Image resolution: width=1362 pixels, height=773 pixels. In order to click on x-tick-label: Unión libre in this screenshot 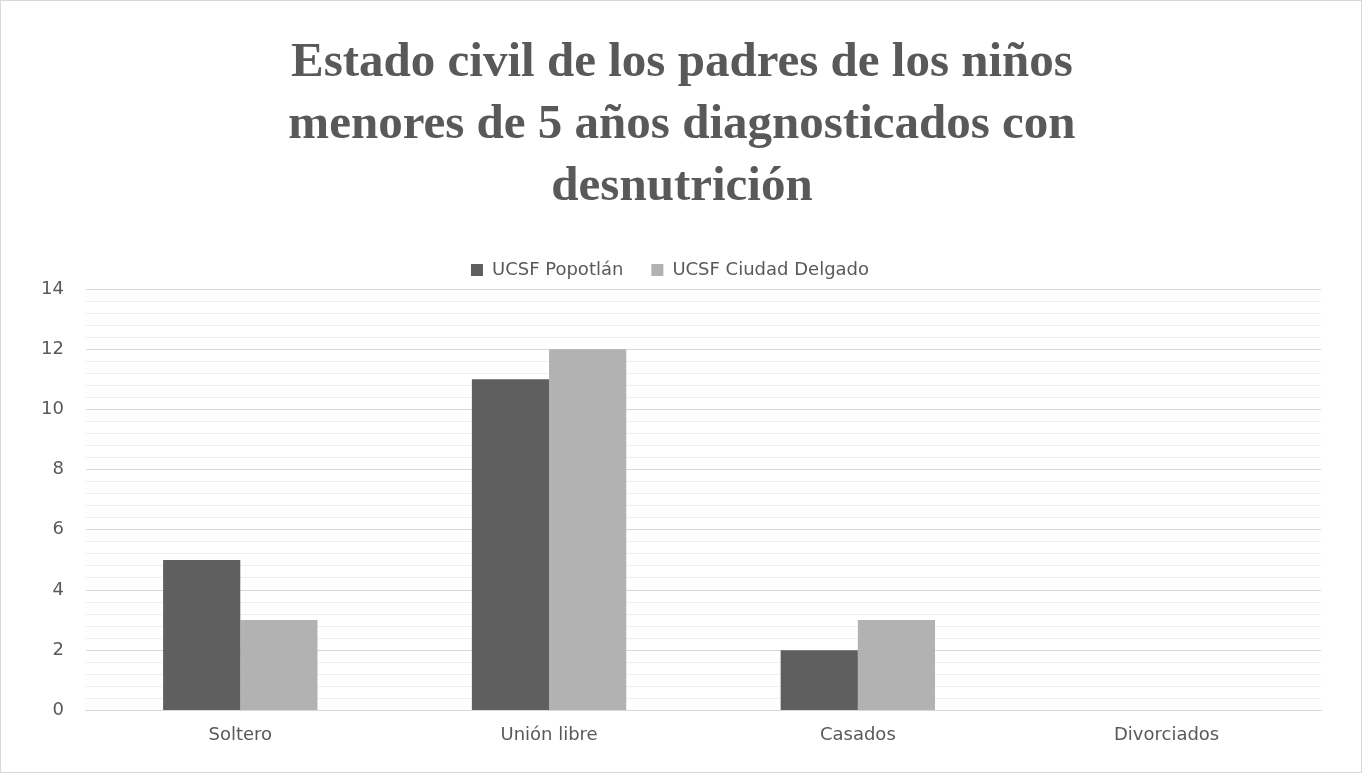, I will do `click(549, 733)`.